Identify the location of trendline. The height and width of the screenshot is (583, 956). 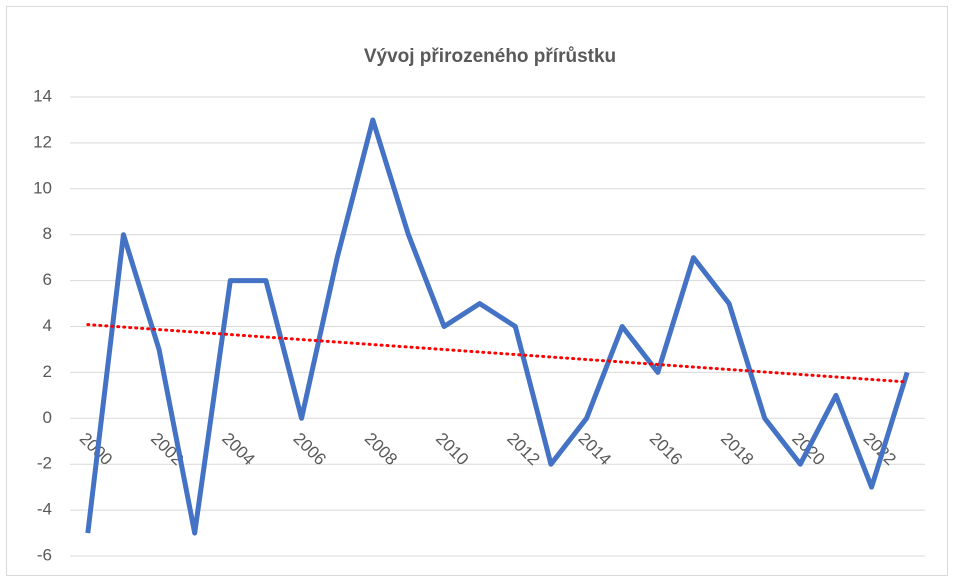
(497, 353).